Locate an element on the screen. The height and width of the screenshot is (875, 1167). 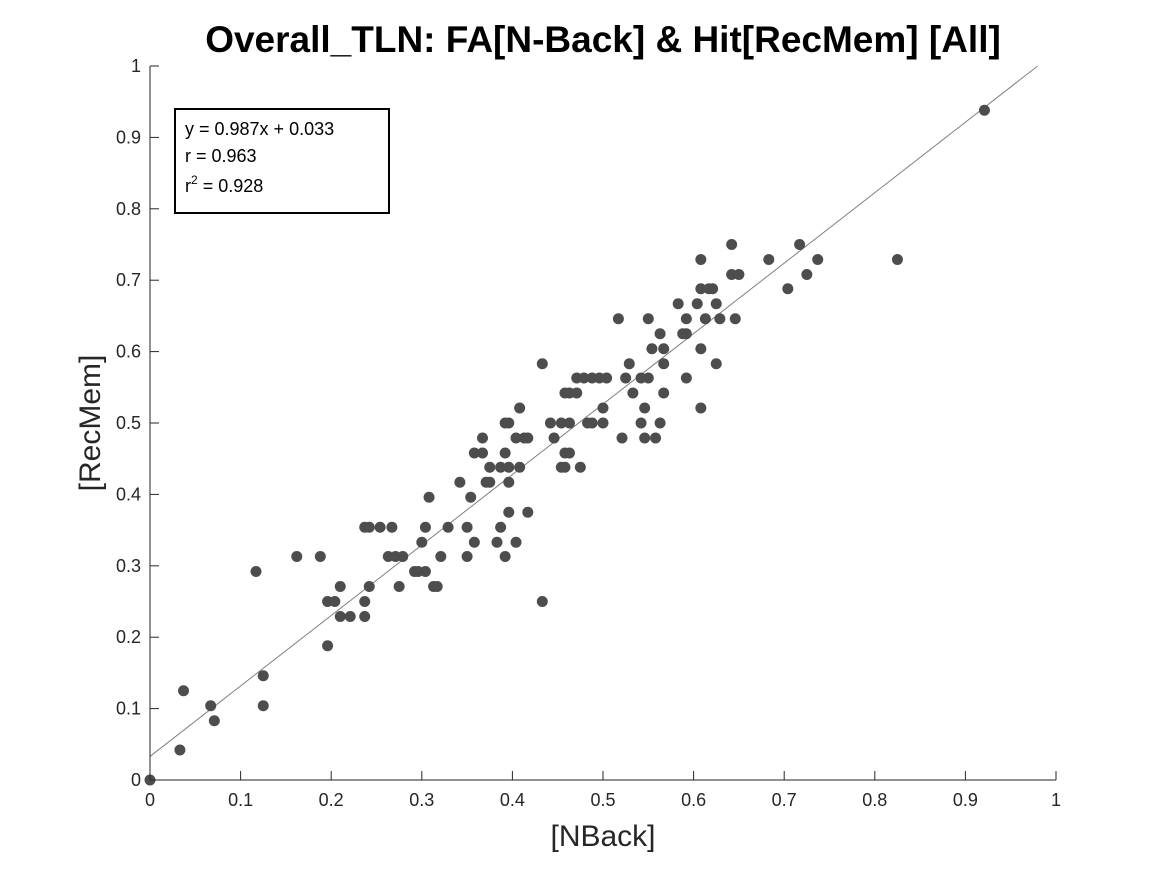
x-tick-label: 0.9 is located at coordinates (965, 800).